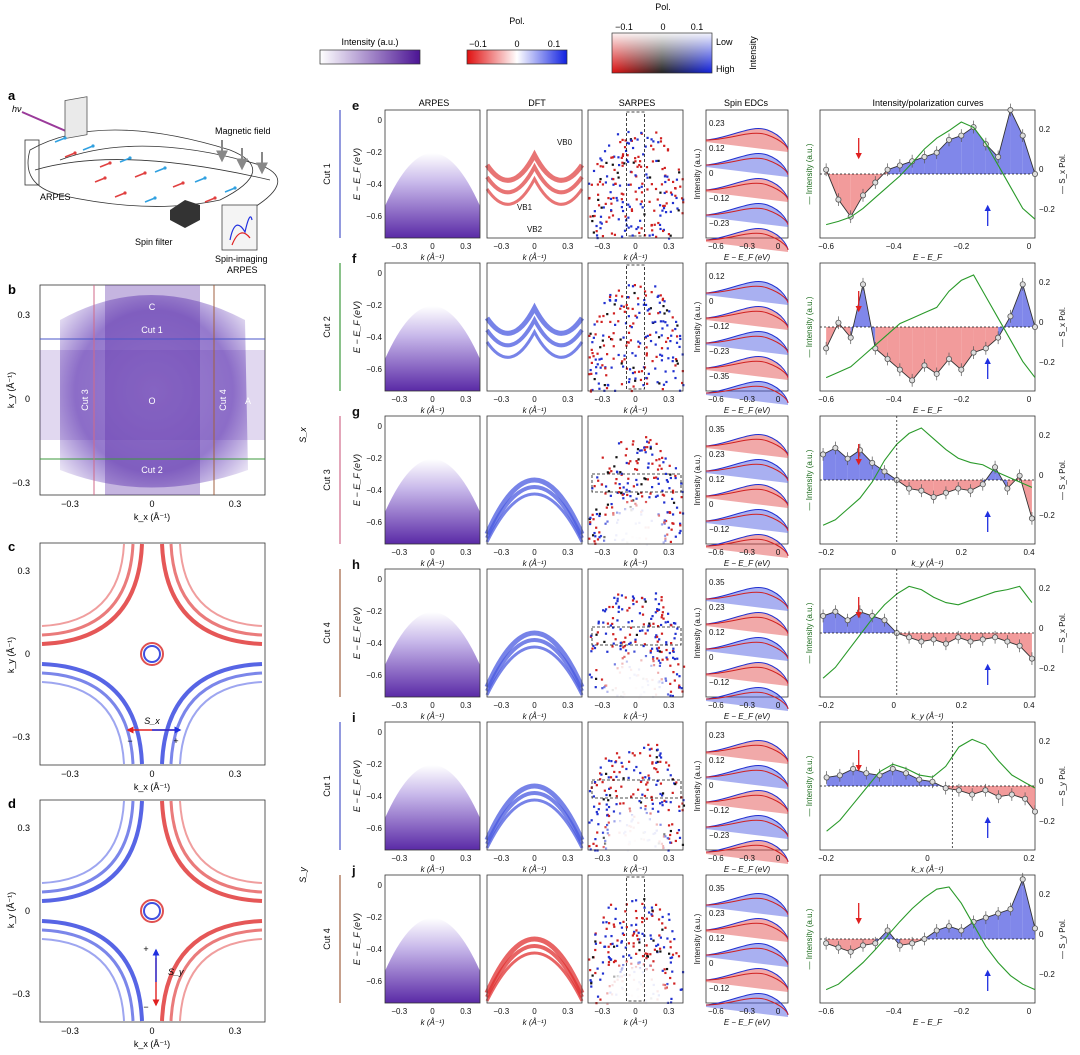 The image size is (1080, 1055). I want to click on spin-arrow-head, so click(155, 198).